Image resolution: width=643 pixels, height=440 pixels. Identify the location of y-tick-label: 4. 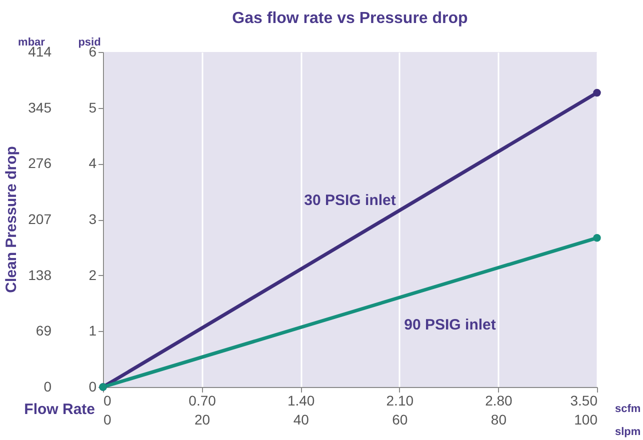
(92, 163).